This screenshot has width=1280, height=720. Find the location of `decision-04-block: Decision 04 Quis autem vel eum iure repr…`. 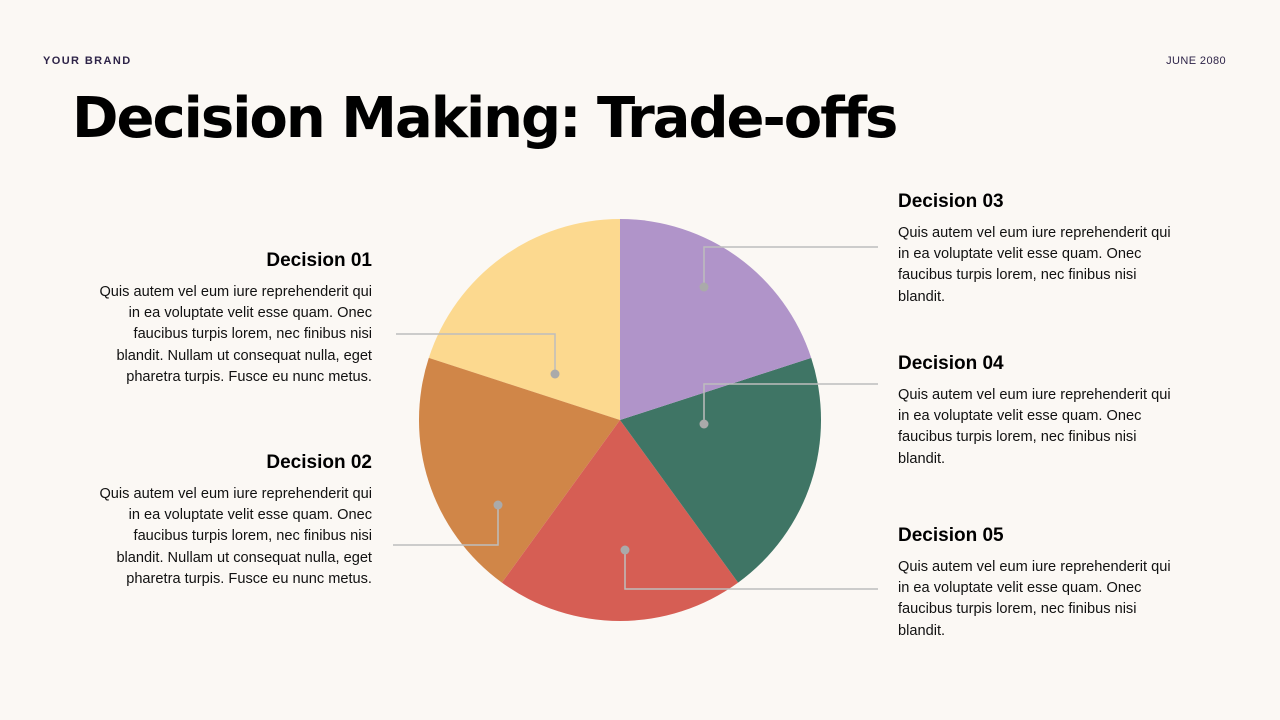

decision-04-block: Decision 04 Quis autem vel eum iure repr… is located at coordinates (1037, 411).